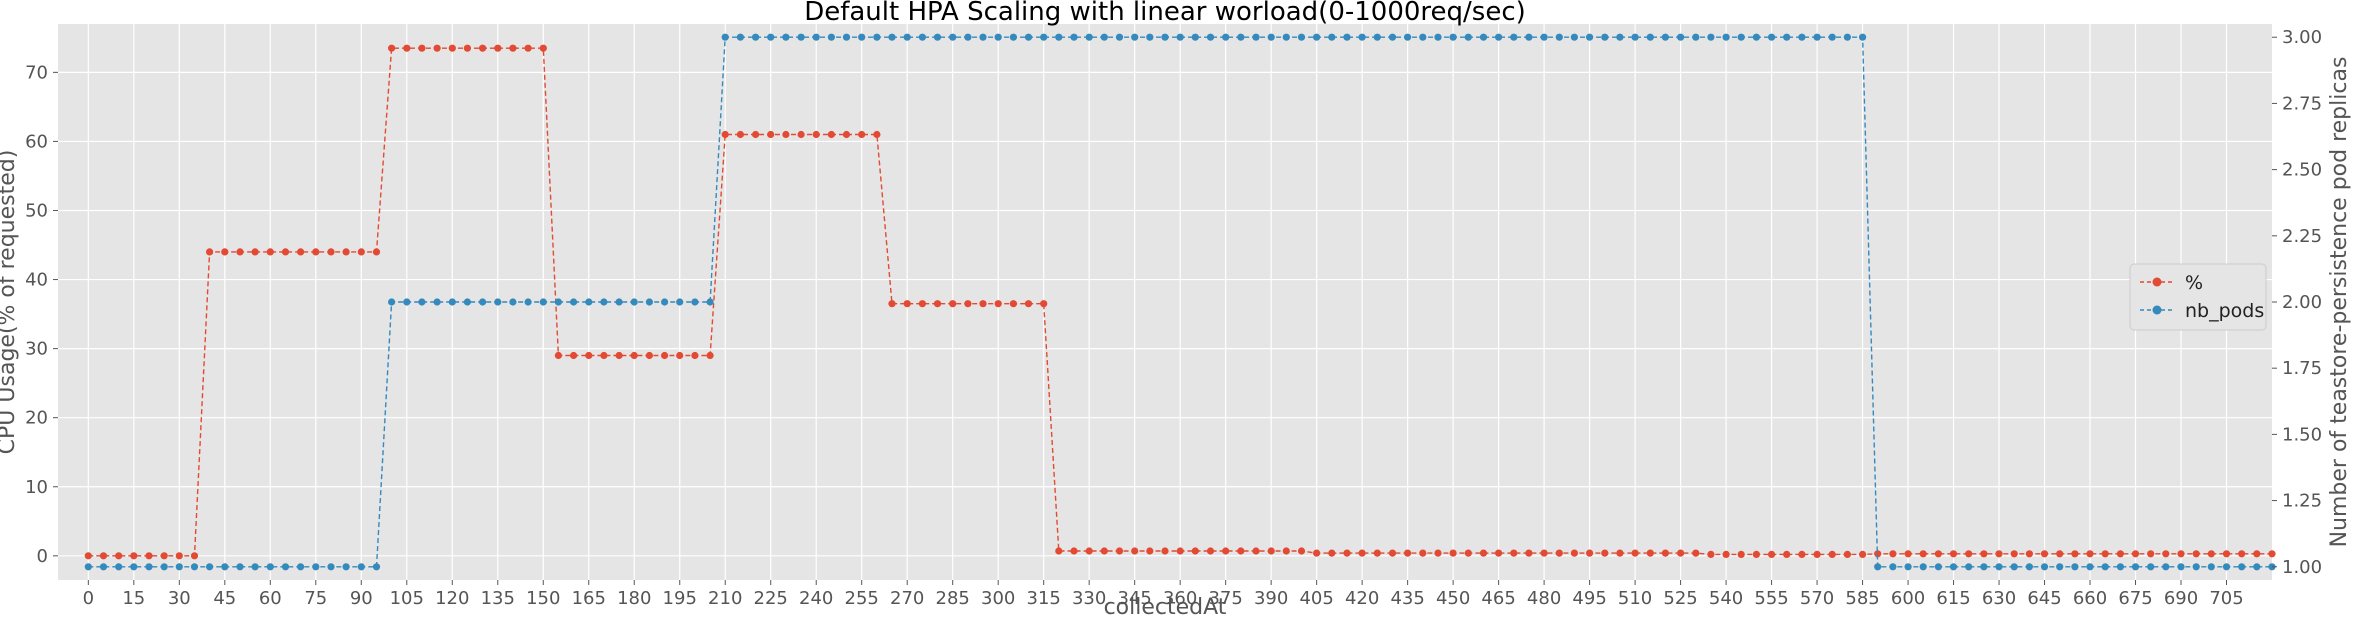 The image size is (2356, 622). Describe the element at coordinates (1225, 598) in the screenshot. I see `x-tick-label: 375` at that location.